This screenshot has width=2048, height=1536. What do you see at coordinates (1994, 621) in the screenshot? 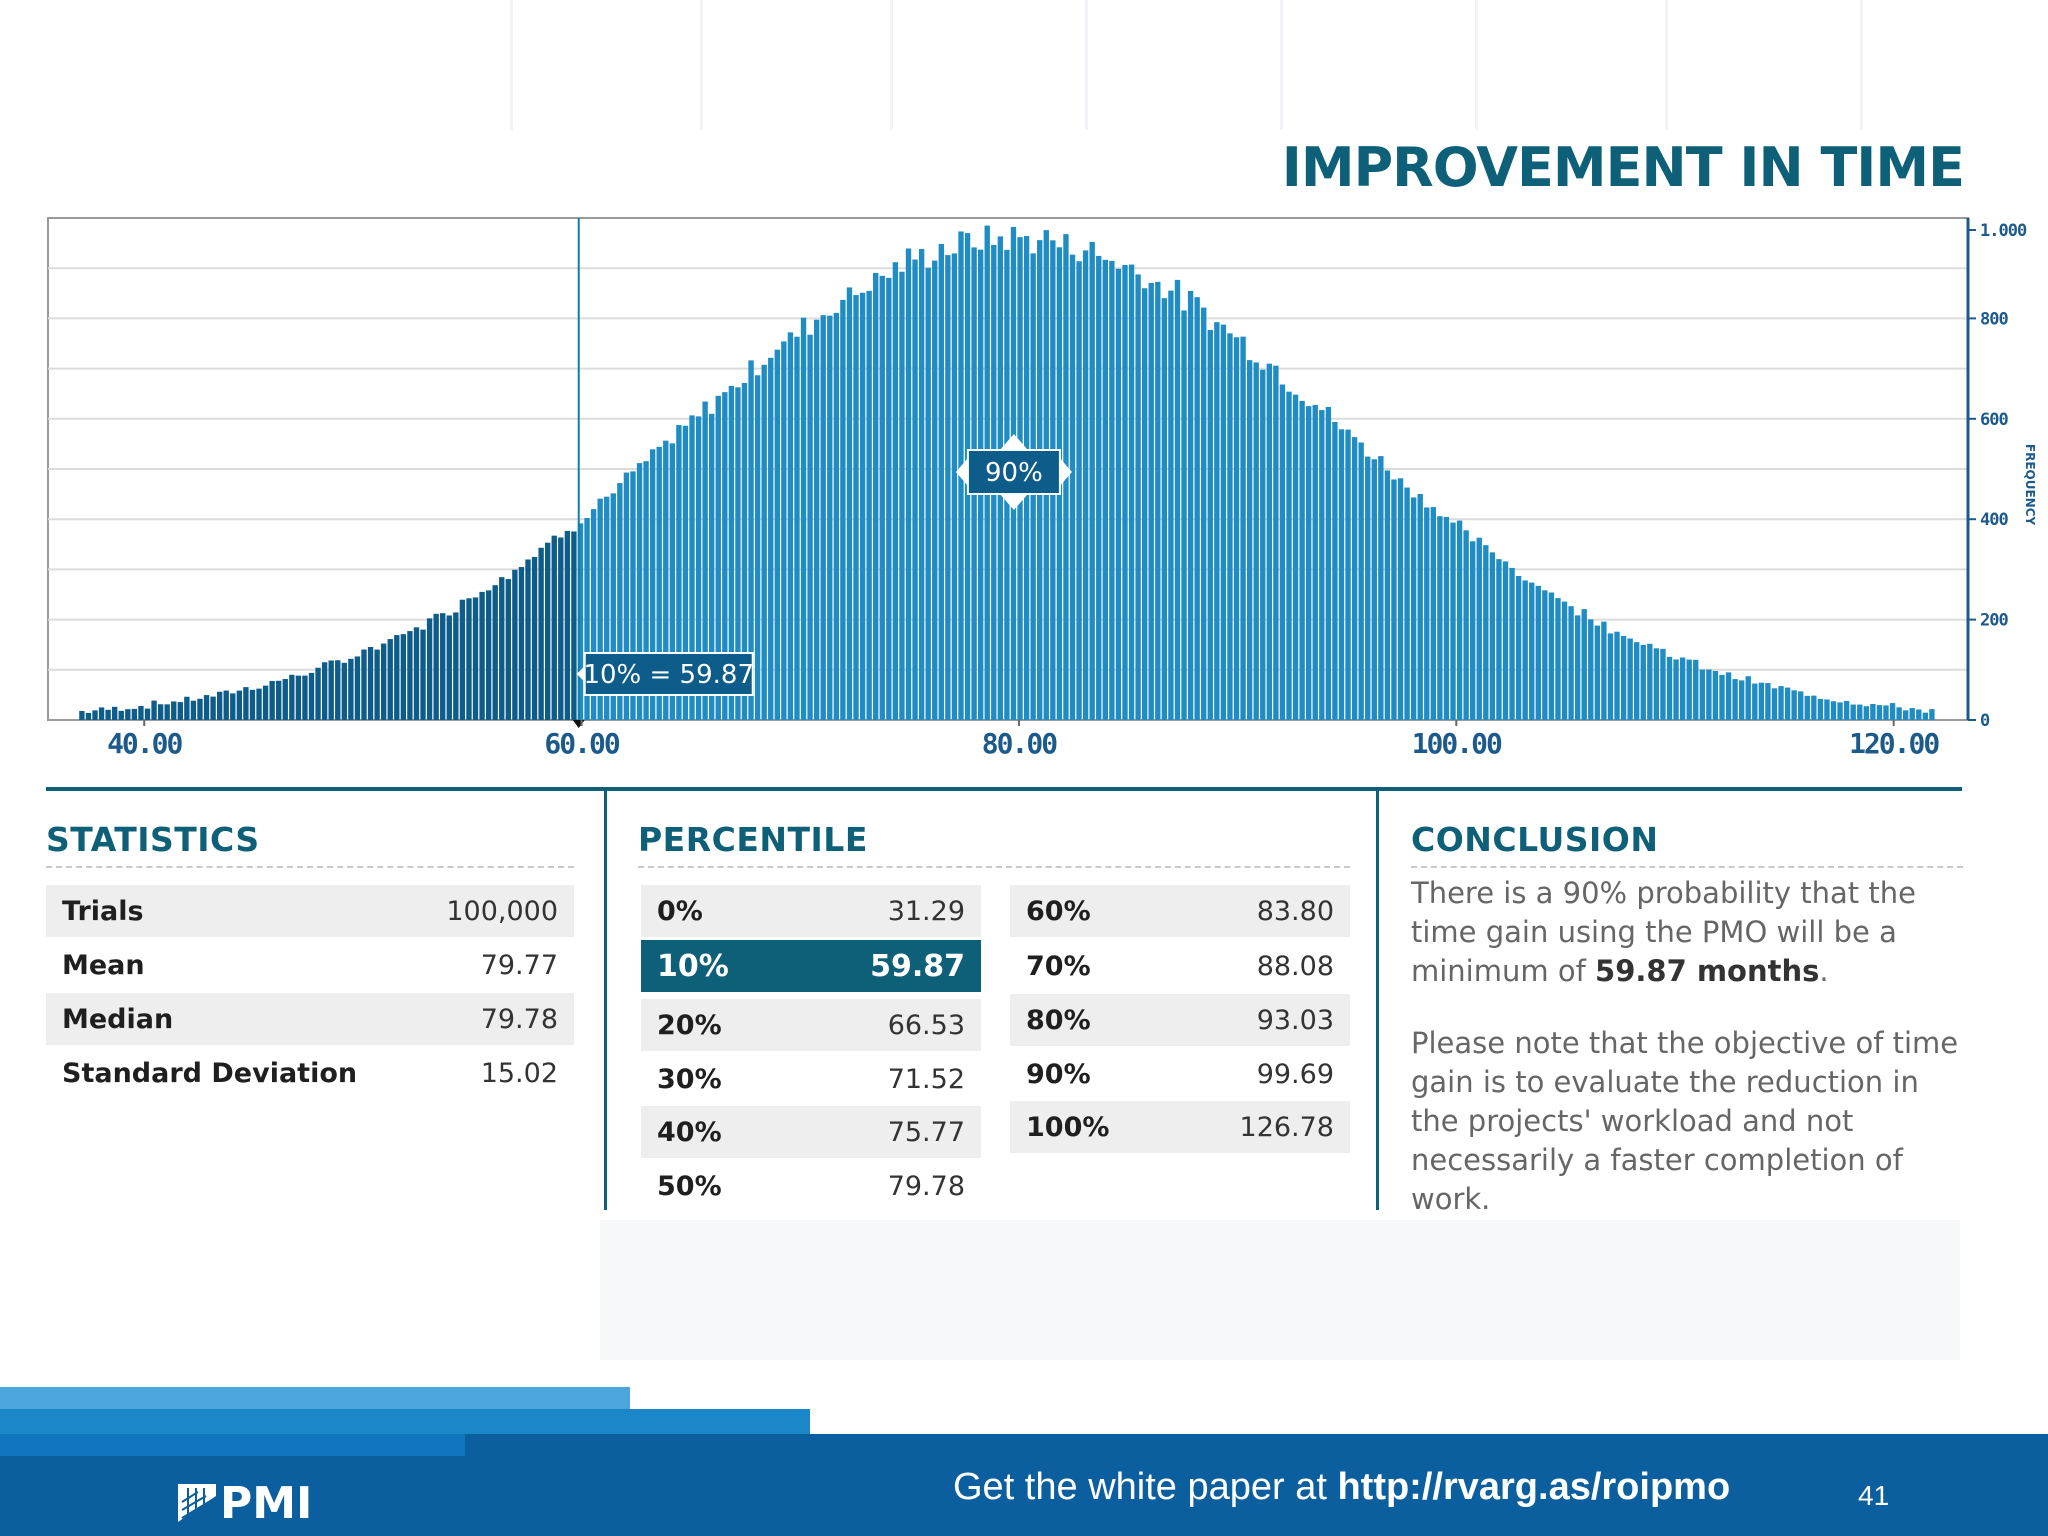
I see `y-tick-label: 200` at bounding box center [1994, 621].